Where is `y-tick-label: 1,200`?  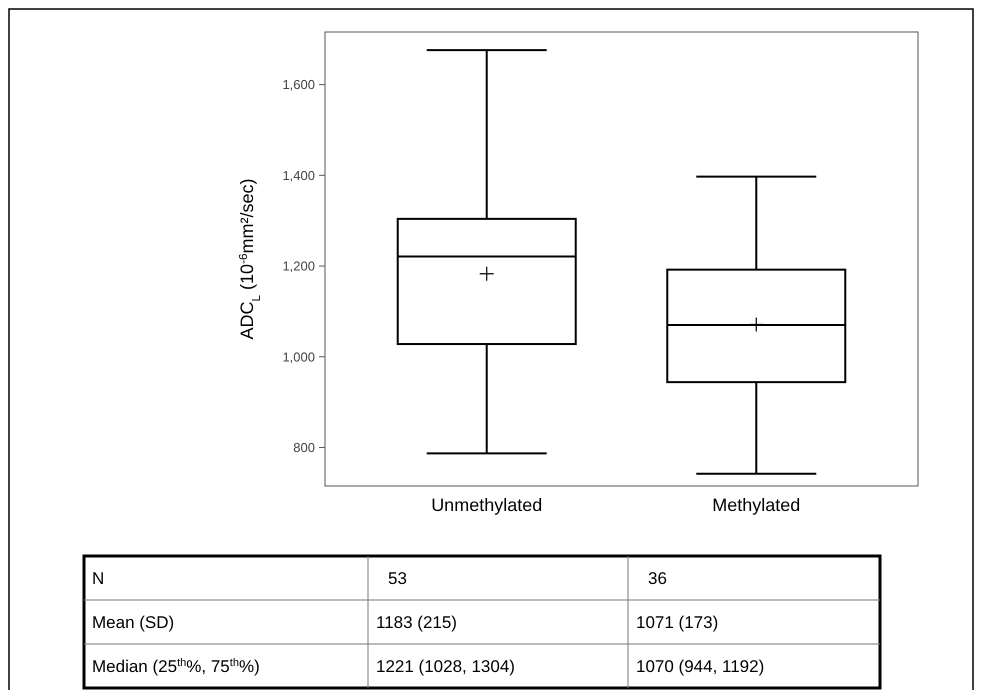 y-tick-label: 1,200 is located at coordinates (298, 266).